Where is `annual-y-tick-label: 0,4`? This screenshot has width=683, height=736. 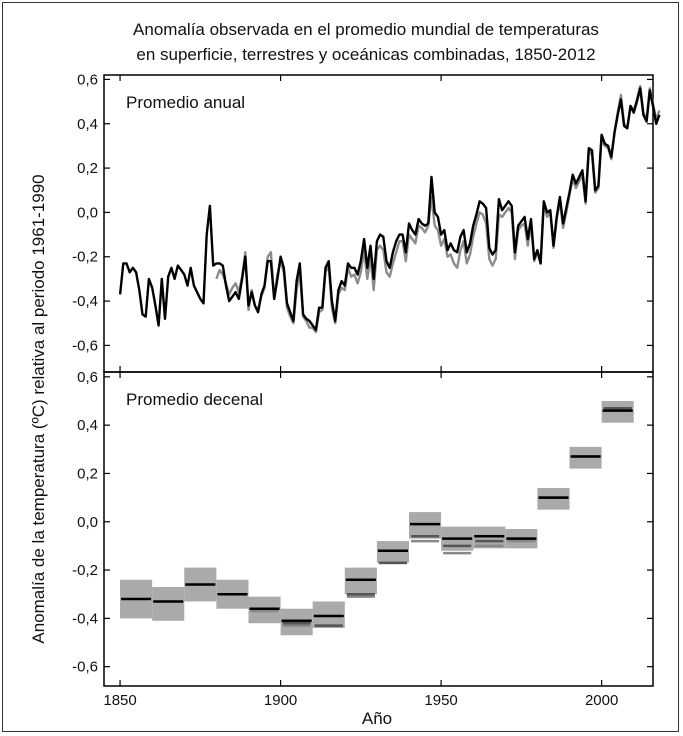 annual-y-tick-label: 0,4 is located at coordinates (87, 124).